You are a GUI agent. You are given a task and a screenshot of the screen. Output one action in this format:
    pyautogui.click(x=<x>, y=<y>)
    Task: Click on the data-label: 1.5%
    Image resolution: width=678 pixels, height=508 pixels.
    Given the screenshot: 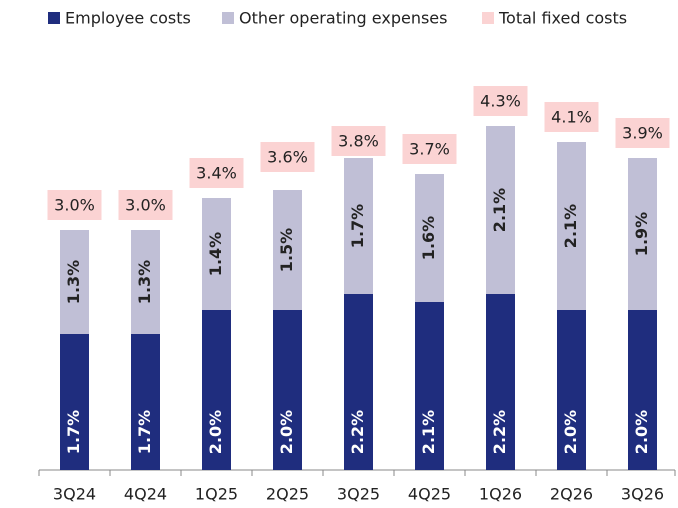 What is the action you would take?
    pyautogui.click(x=286, y=250)
    